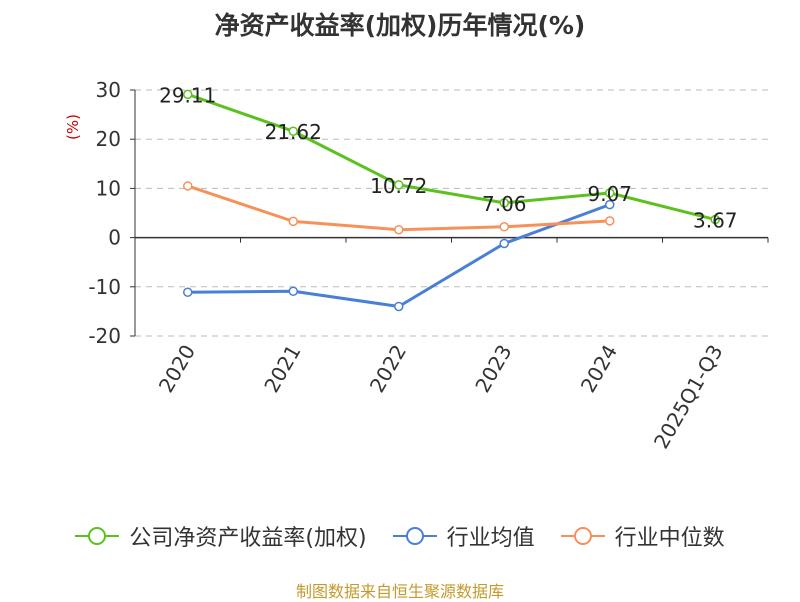 Image resolution: width=800 pixels, height=602 pixels. What do you see at coordinates (400, 25) in the screenshot?
I see `chart-title: 净资产收益率(加权)历年情况(%)` at bounding box center [400, 25].